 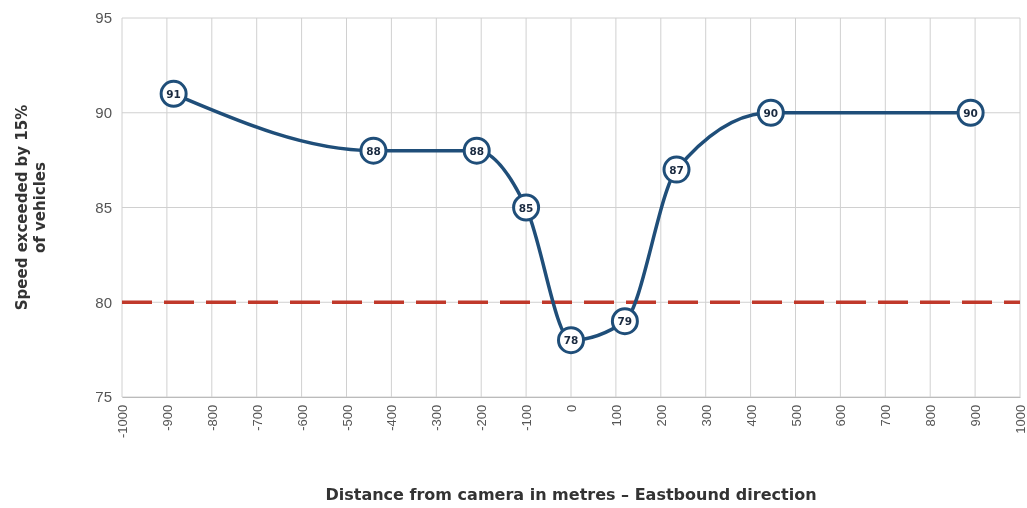 I want to click on x-tick-label: 1000, so click(x=1020, y=419).